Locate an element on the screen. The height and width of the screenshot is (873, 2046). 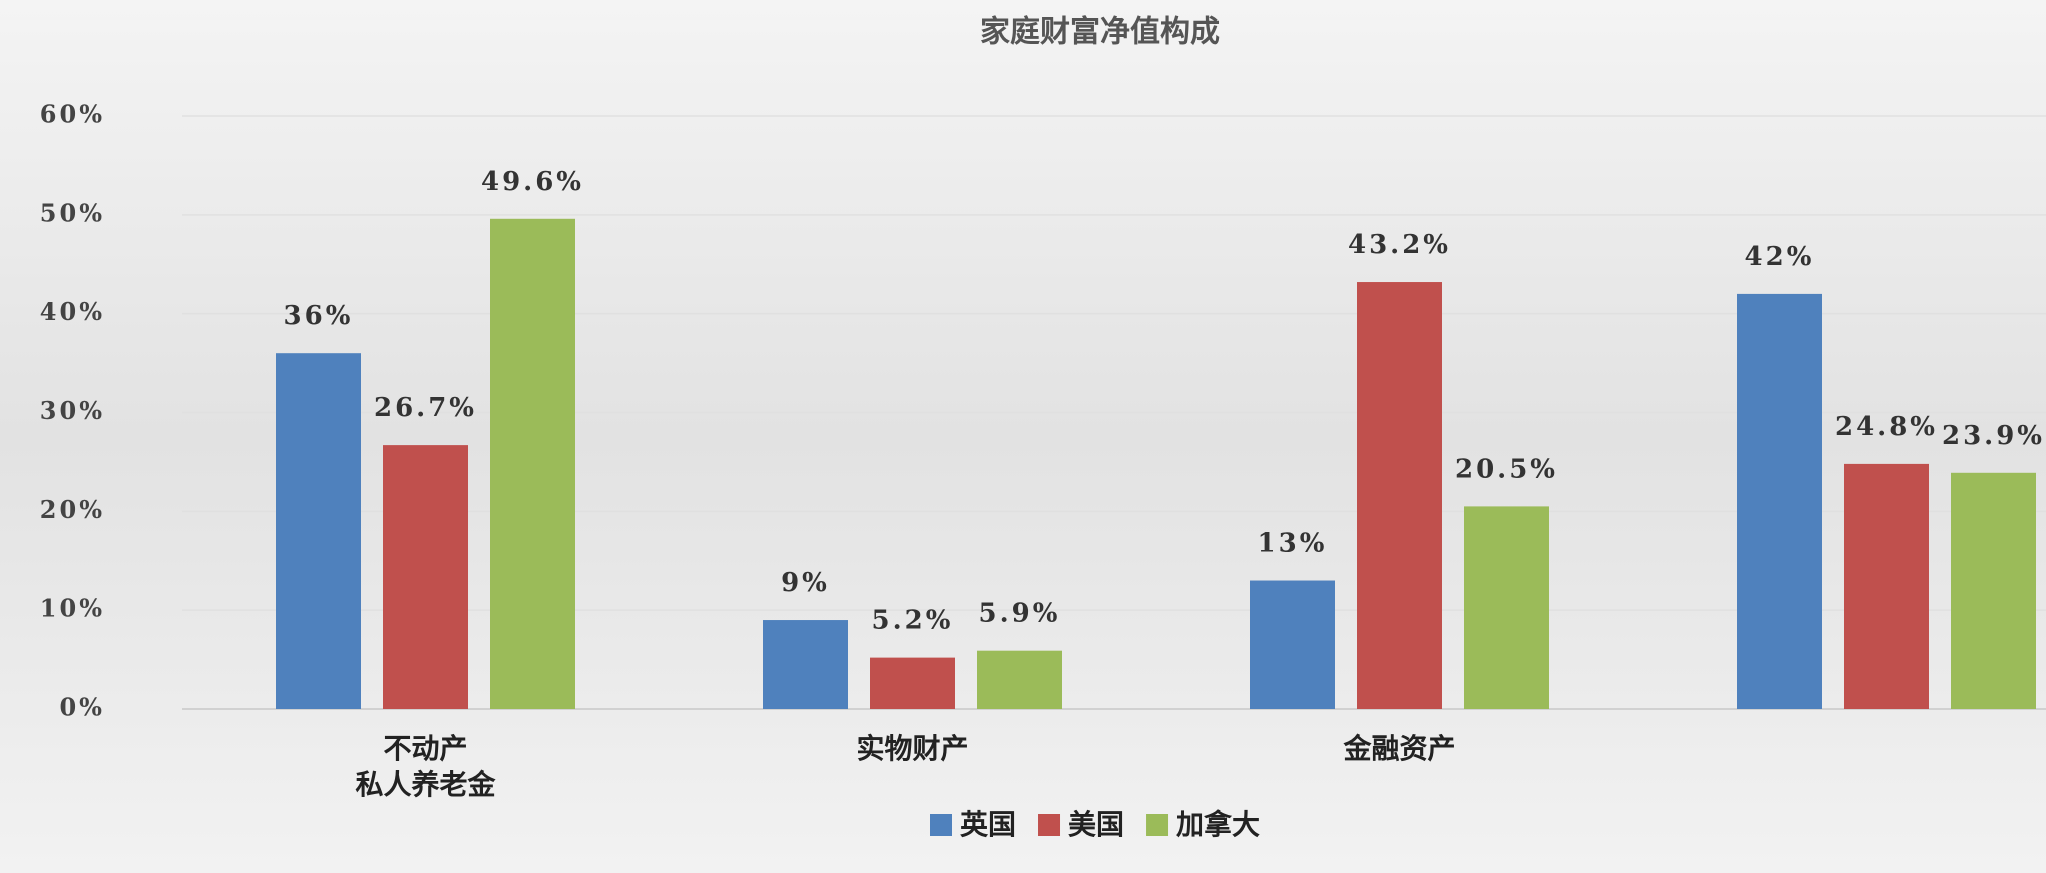
value-label: 43.2% is located at coordinates (1399, 245).